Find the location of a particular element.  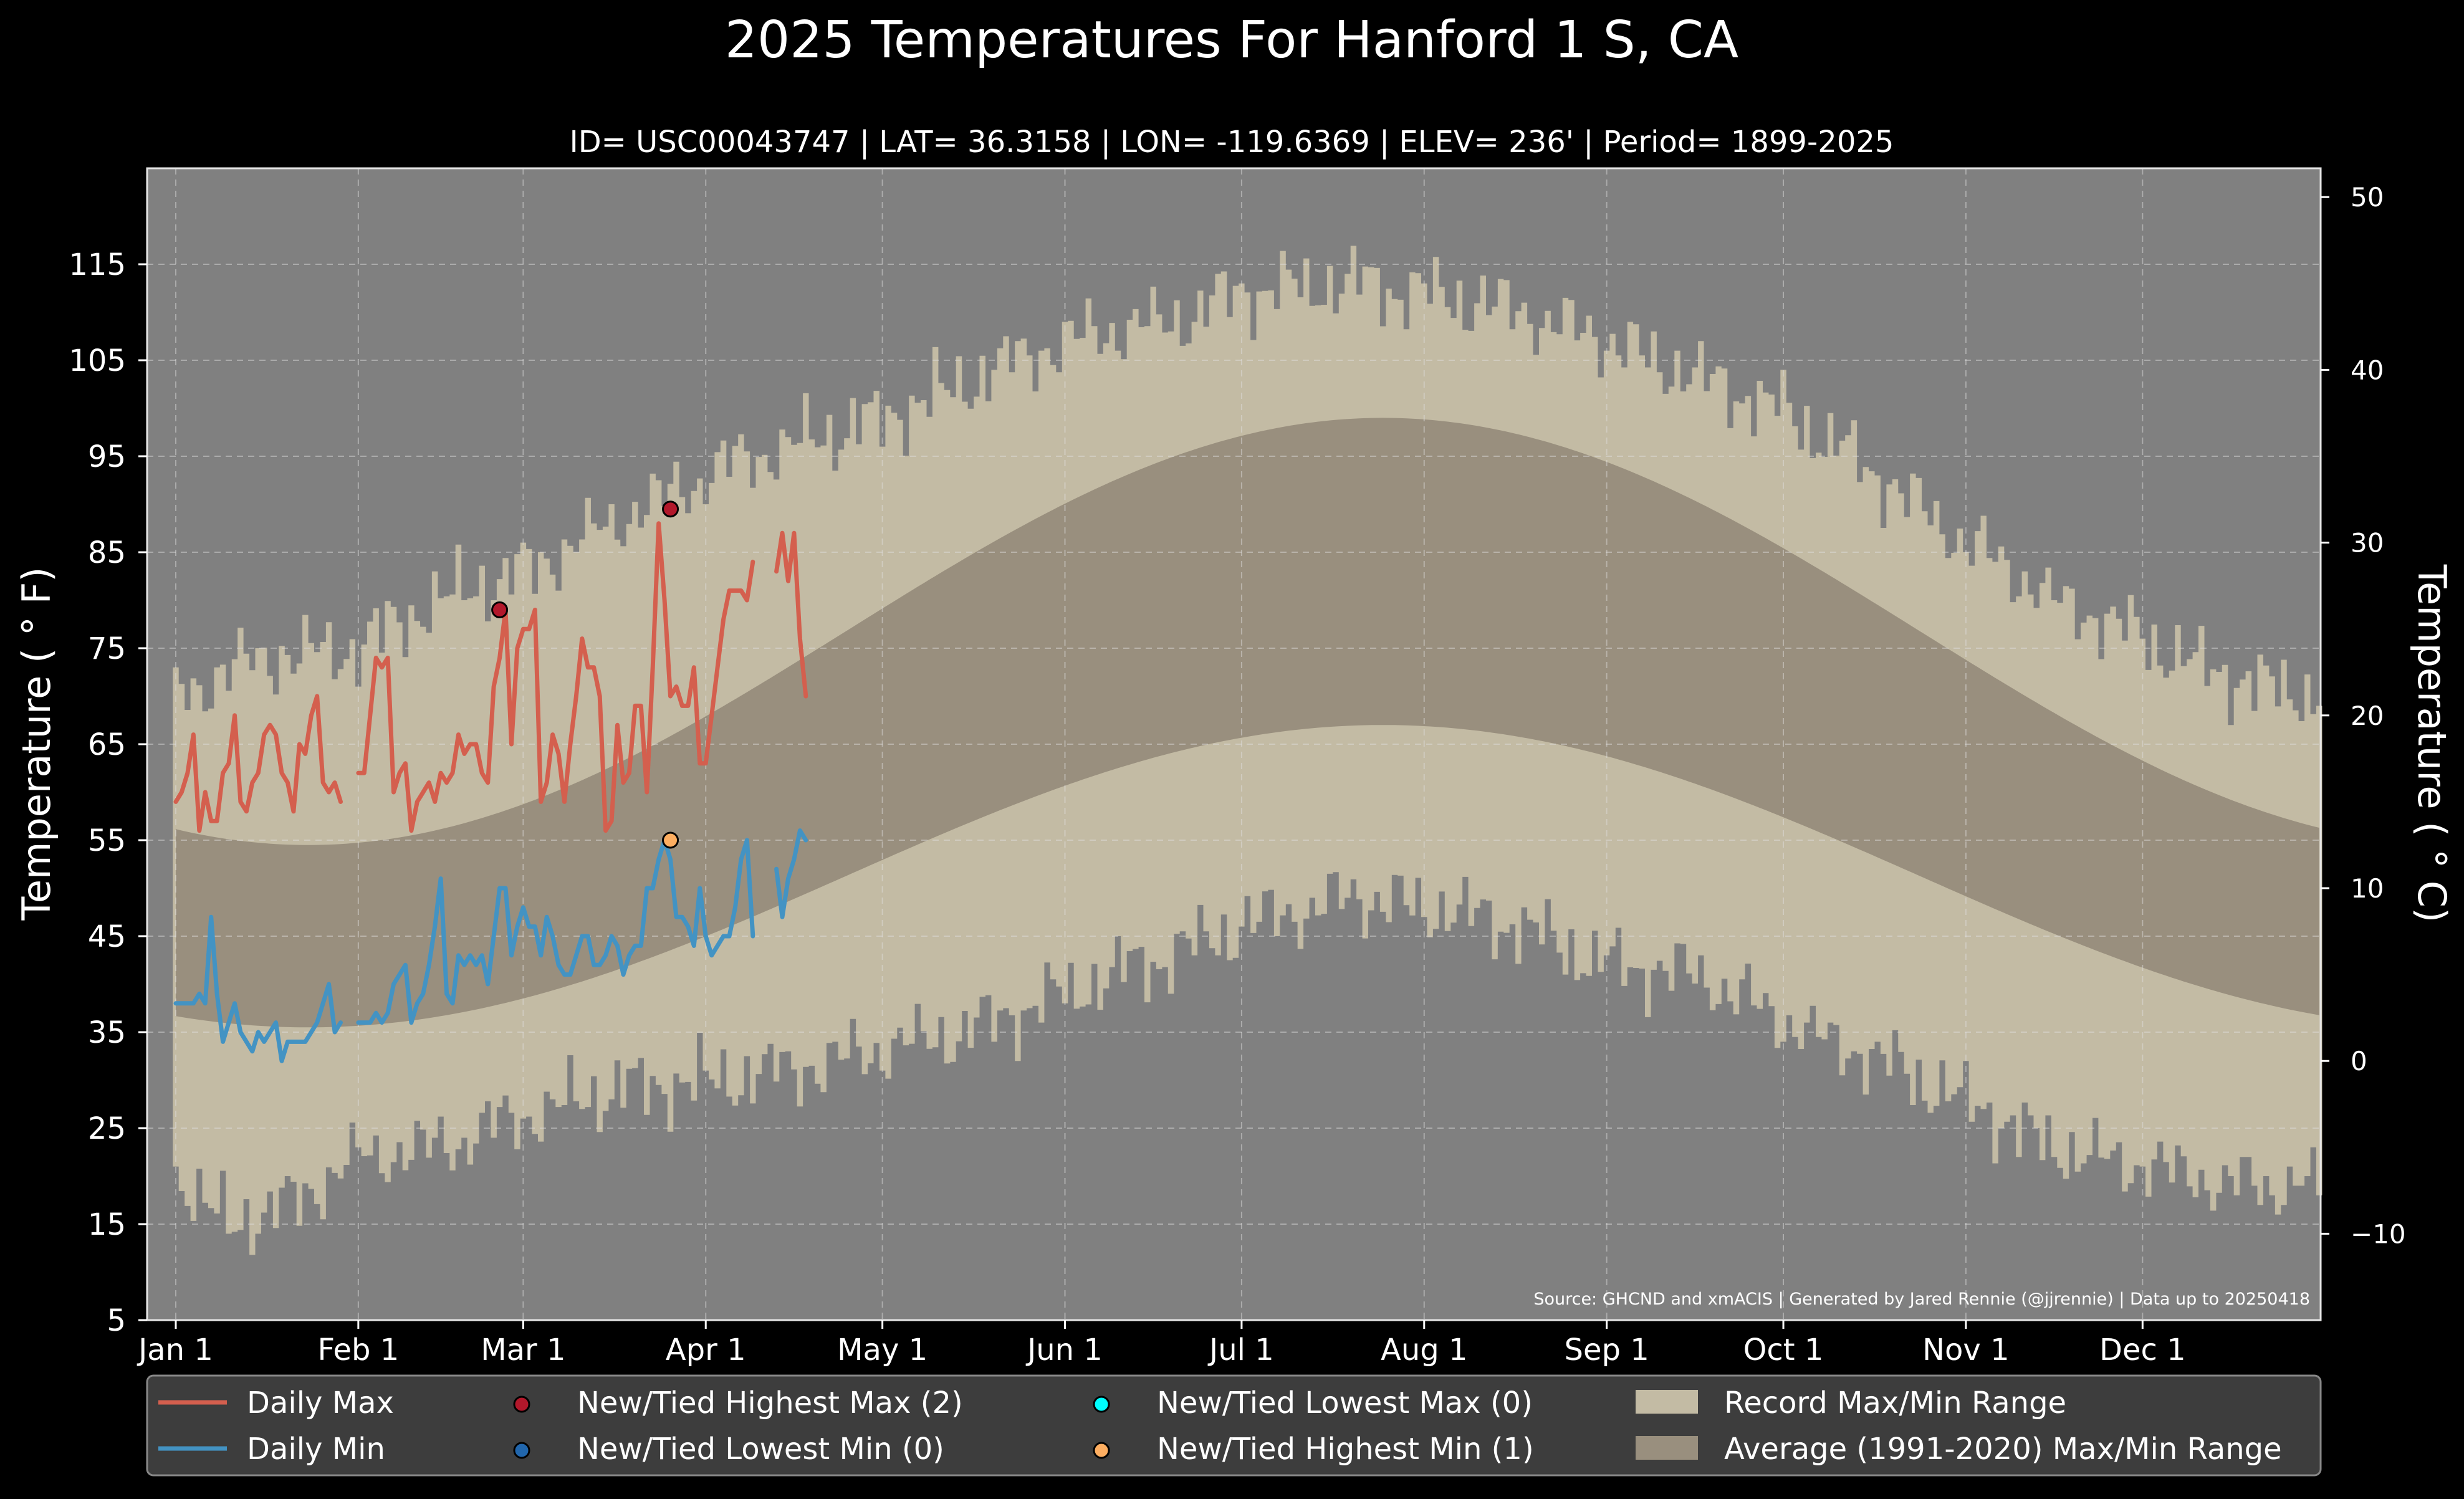

legend-label: New/Tied Highest Max (2) is located at coordinates (770, 1403).